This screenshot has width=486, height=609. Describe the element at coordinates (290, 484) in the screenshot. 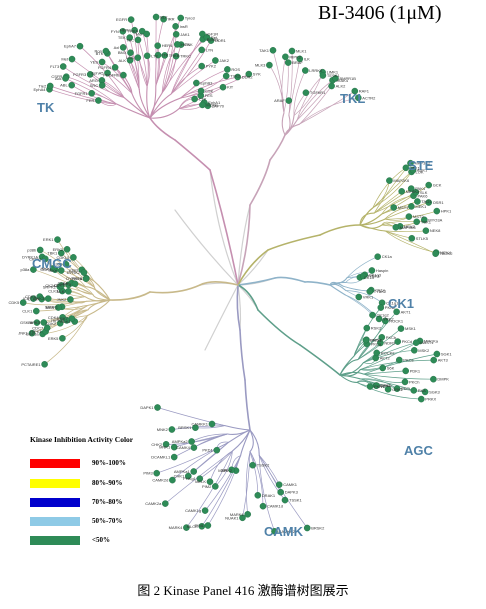

I see `kinase-leaf-label: CAMK1` at that location.